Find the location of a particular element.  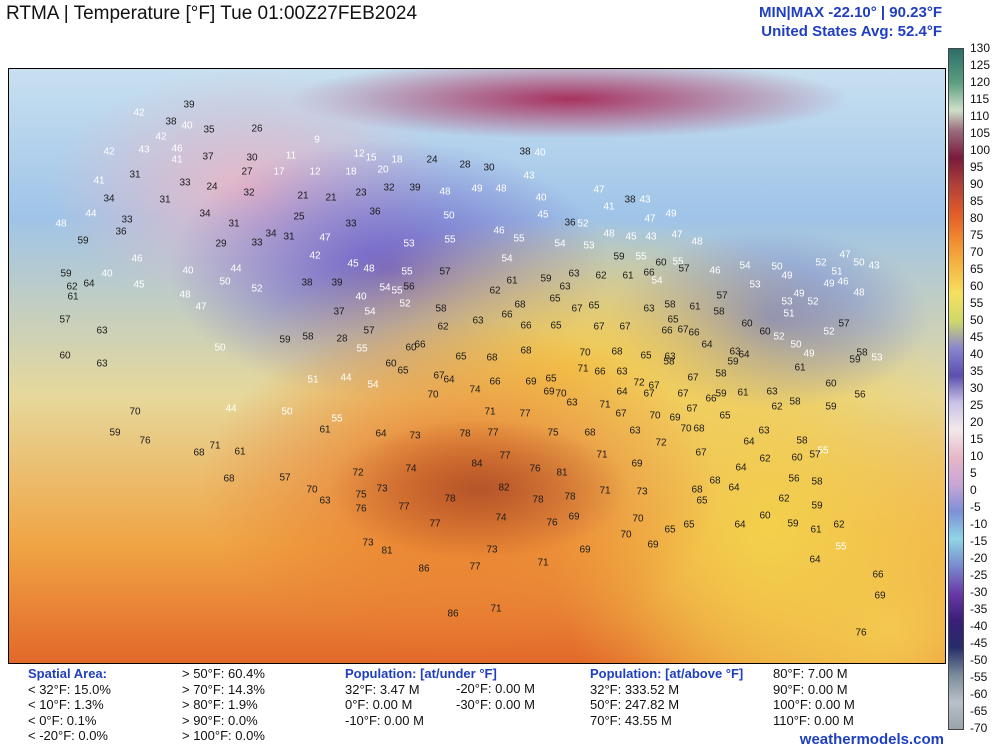

stat-line: -30°F: 0.00 M is located at coordinates (495, 704).